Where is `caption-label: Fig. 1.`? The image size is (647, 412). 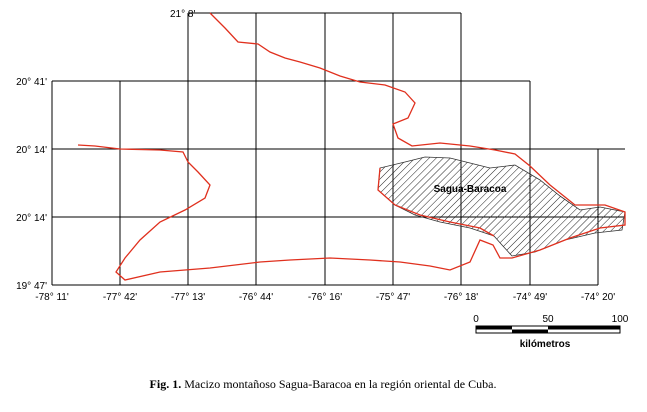
caption-label: Fig. 1. is located at coordinates (166, 384).